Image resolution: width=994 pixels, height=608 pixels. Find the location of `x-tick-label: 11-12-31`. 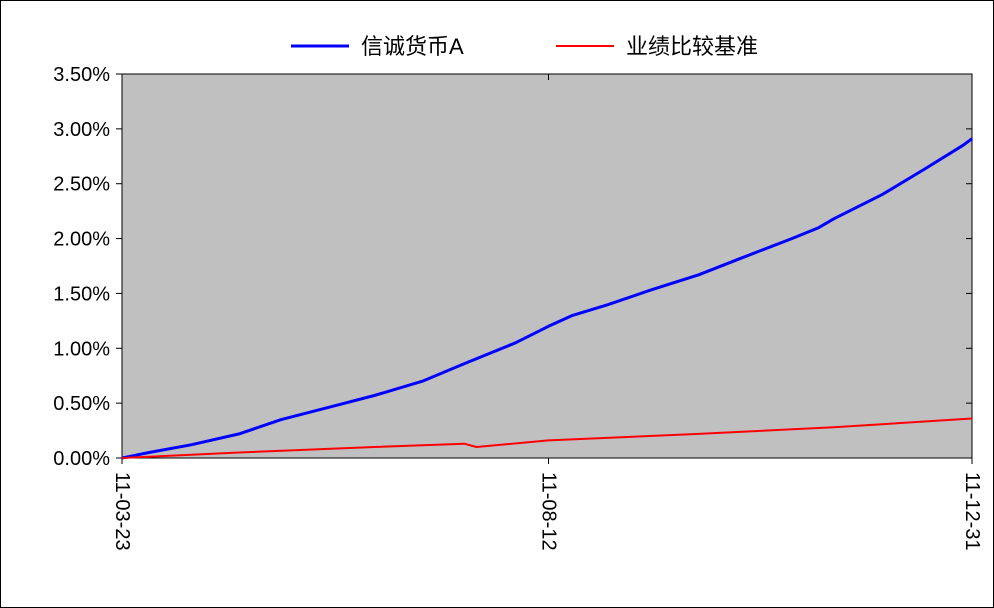

x-tick-label: 11-12-31 is located at coordinates (972, 511).